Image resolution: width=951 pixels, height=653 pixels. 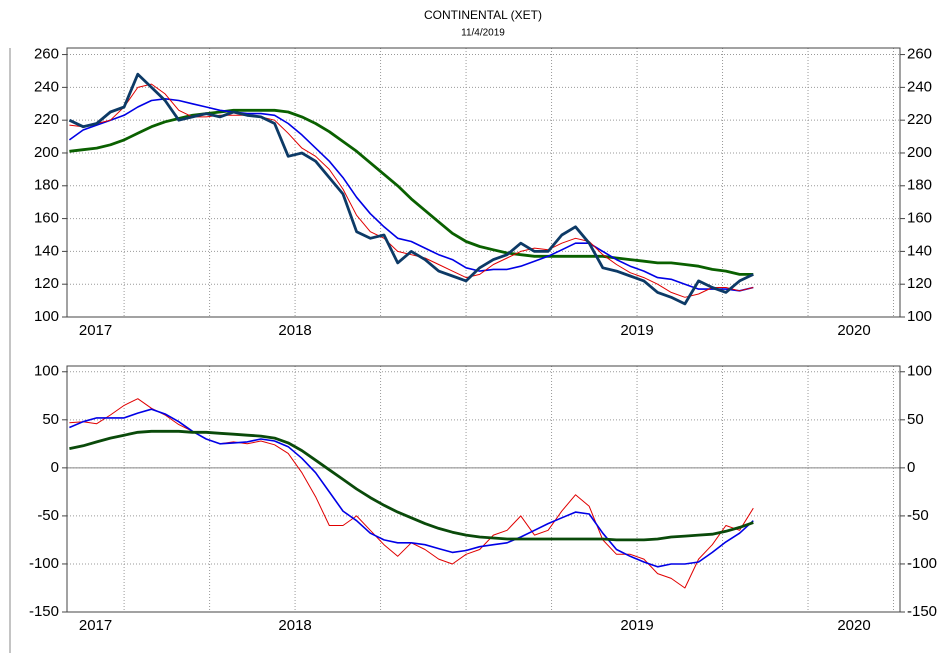 I want to click on y-tick-label-right: 120, so click(x=919, y=283).